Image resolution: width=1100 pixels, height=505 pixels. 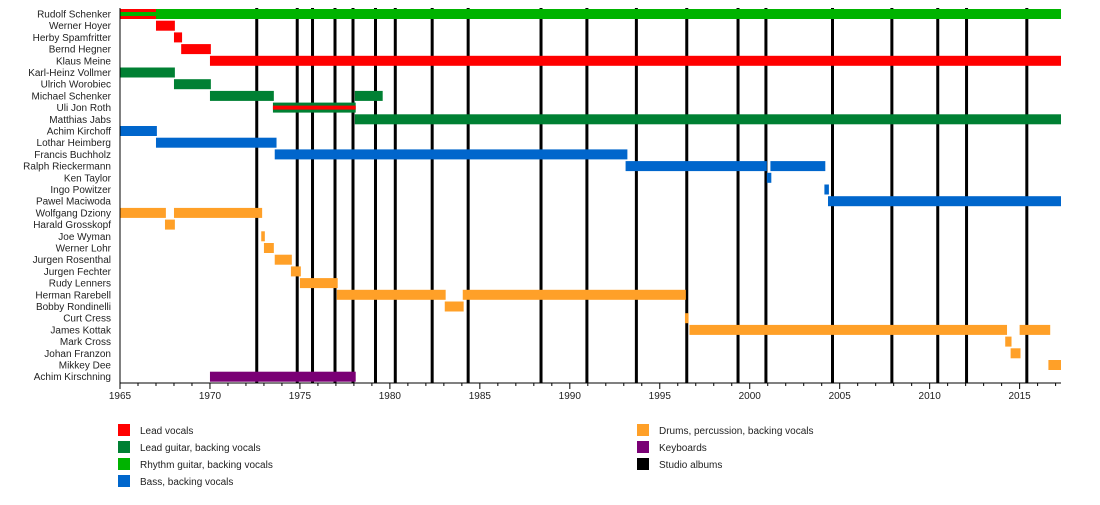 I want to click on member-label: Francis Buchholz, so click(x=72, y=155).